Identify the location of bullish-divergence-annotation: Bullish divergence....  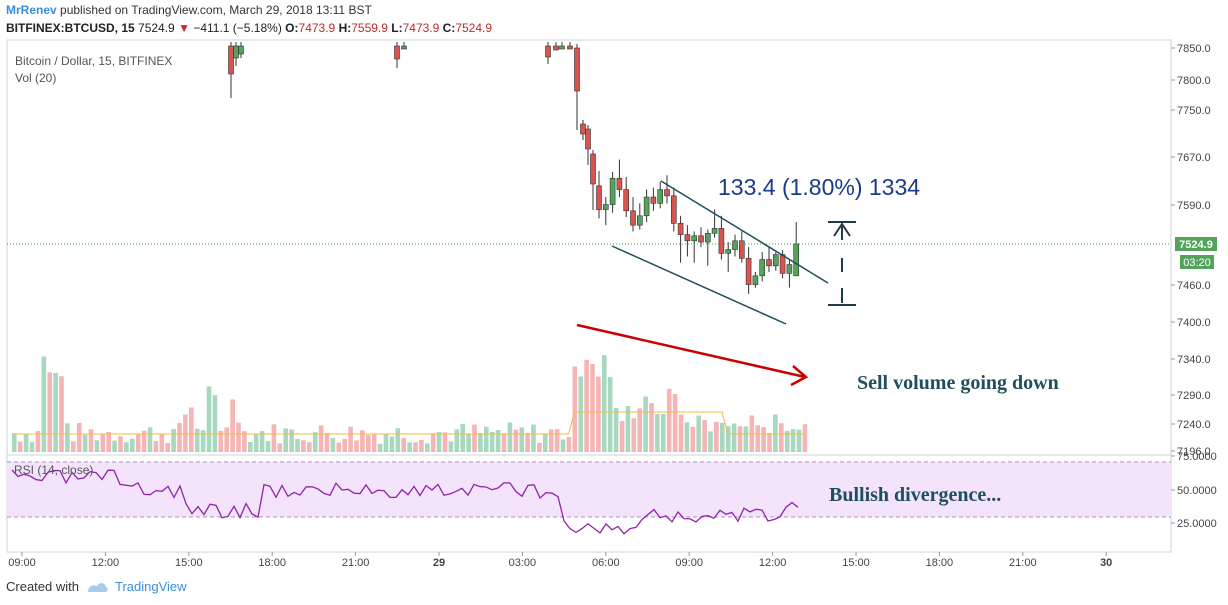
(915, 495).